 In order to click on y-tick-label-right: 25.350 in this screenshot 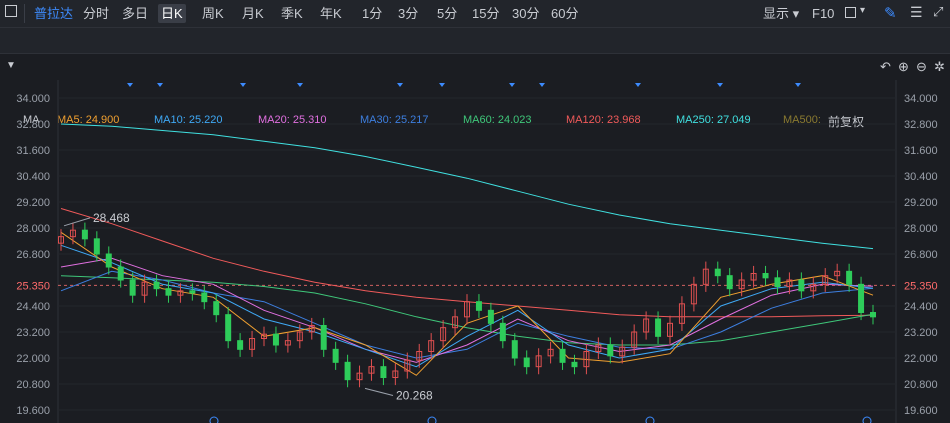, I will do `click(921, 286)`.